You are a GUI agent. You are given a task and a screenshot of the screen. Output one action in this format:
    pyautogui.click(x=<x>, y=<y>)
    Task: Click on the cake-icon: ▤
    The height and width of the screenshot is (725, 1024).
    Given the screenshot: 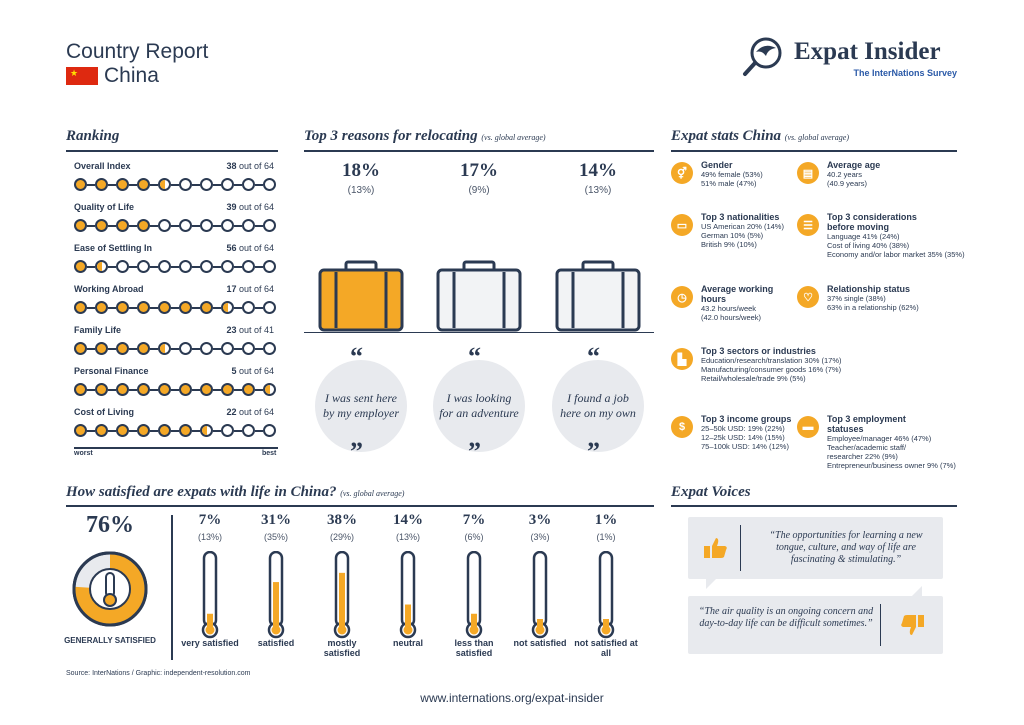 What is the action you would take?
    pyautogui.click(x=808, y=173)
    